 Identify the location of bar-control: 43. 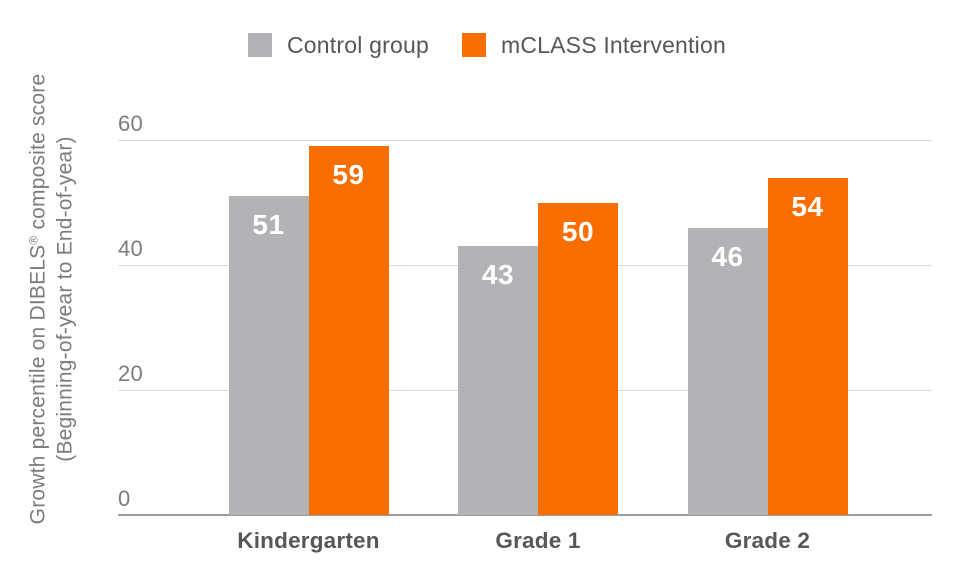
(498, 380).